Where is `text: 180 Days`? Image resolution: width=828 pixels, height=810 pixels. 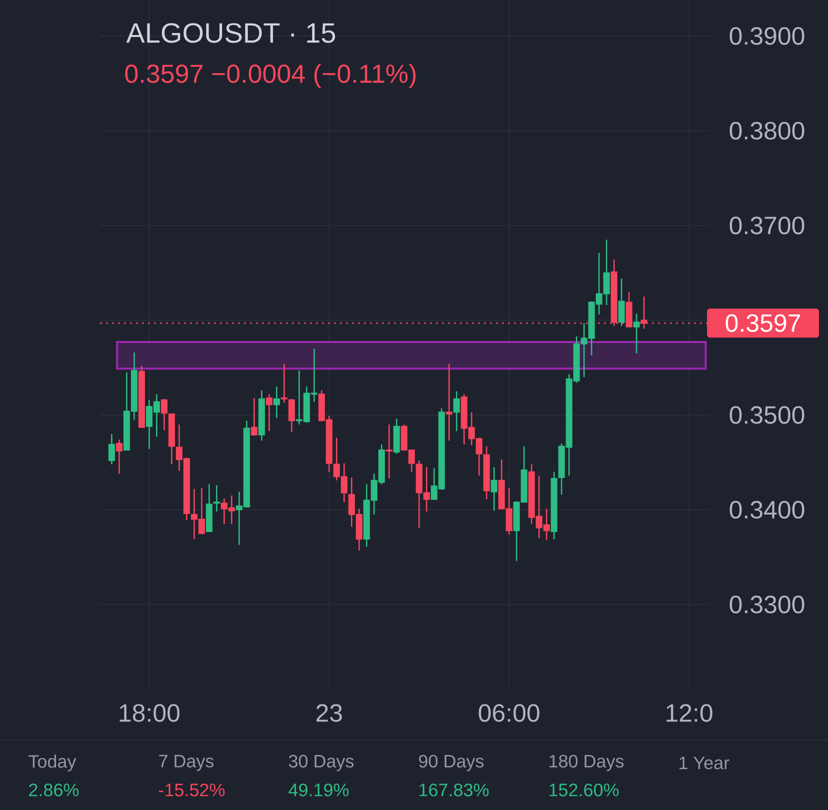
text: 180 Days is located at coordinates (587, 763).